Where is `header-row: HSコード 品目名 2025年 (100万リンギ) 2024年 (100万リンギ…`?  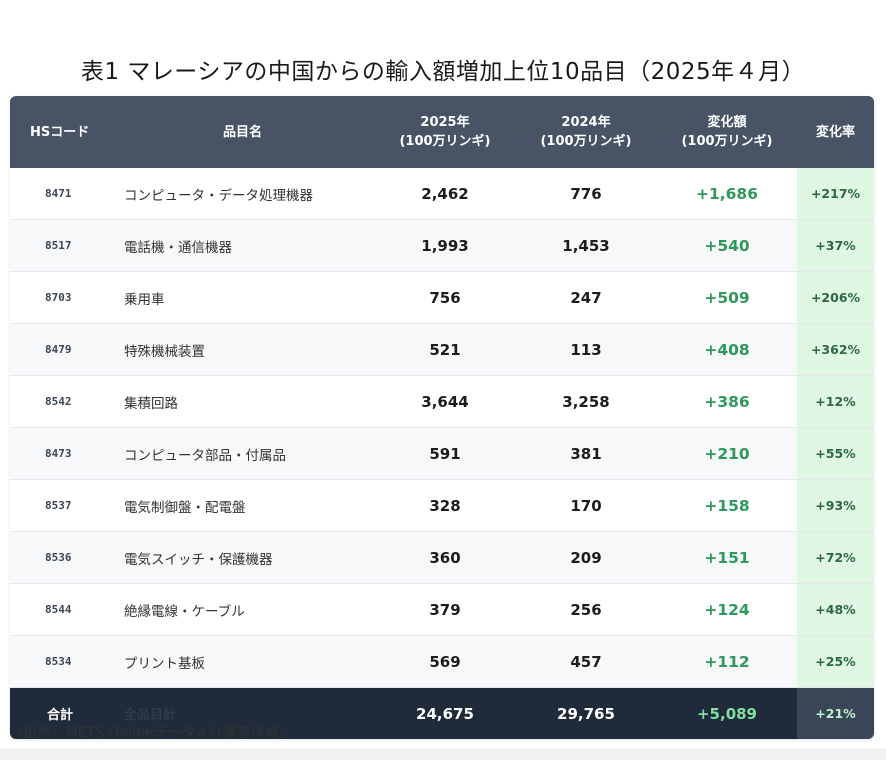 header-row: HSコード 品目名 2025年 (100万リンギ) 2024年 (100万リンギ… is located at coordinates (442, 132).